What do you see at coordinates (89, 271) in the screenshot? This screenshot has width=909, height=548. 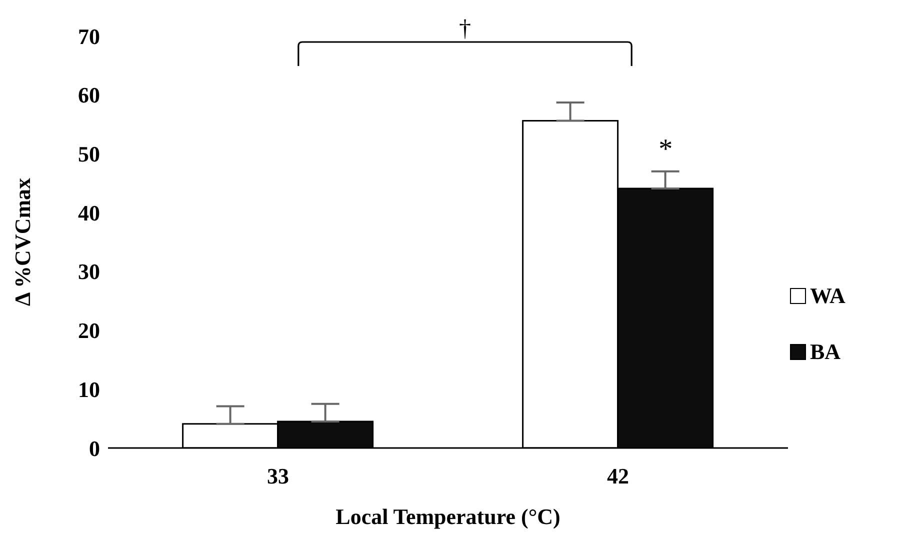 I see `y-tick-label: 30` at bounding box center [89, 271].